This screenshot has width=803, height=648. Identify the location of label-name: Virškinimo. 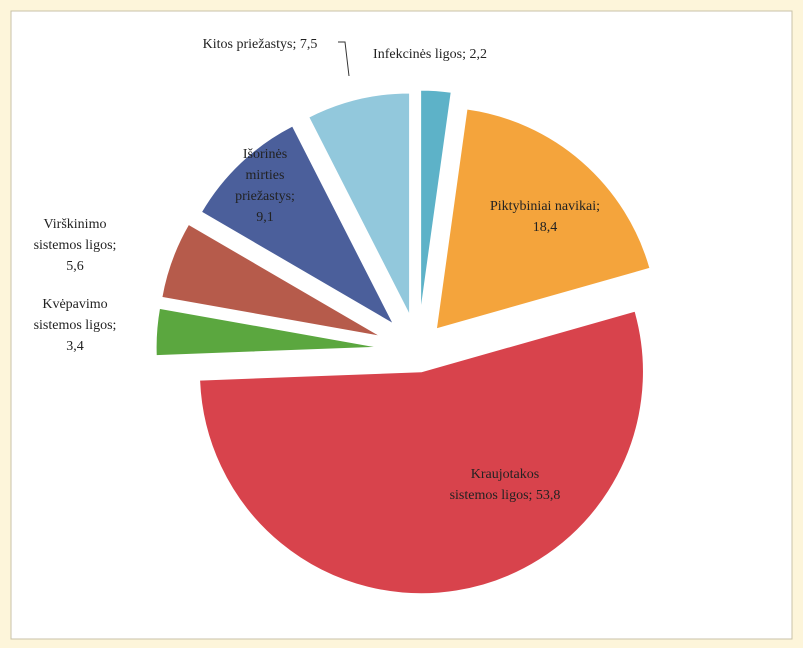
(75, 224).